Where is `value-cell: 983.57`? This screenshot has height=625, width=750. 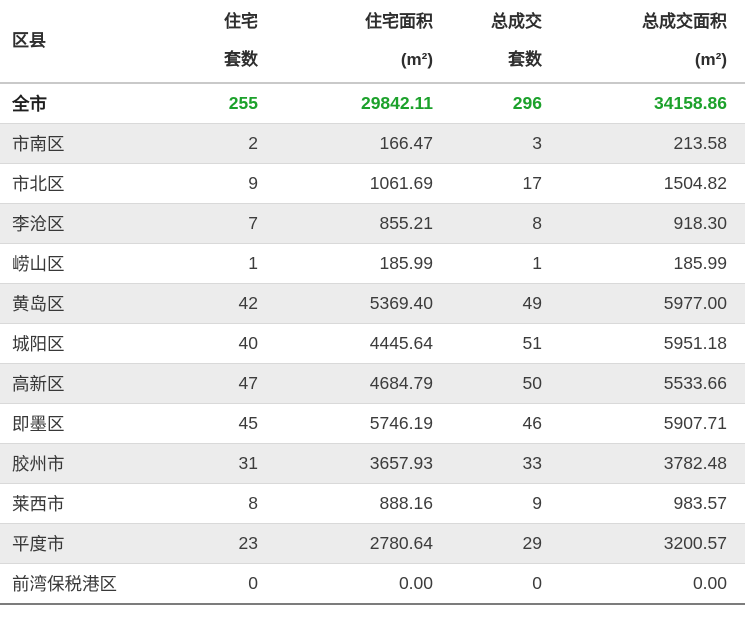 value-cell: 983.57 is located at coordinates (643, 502).